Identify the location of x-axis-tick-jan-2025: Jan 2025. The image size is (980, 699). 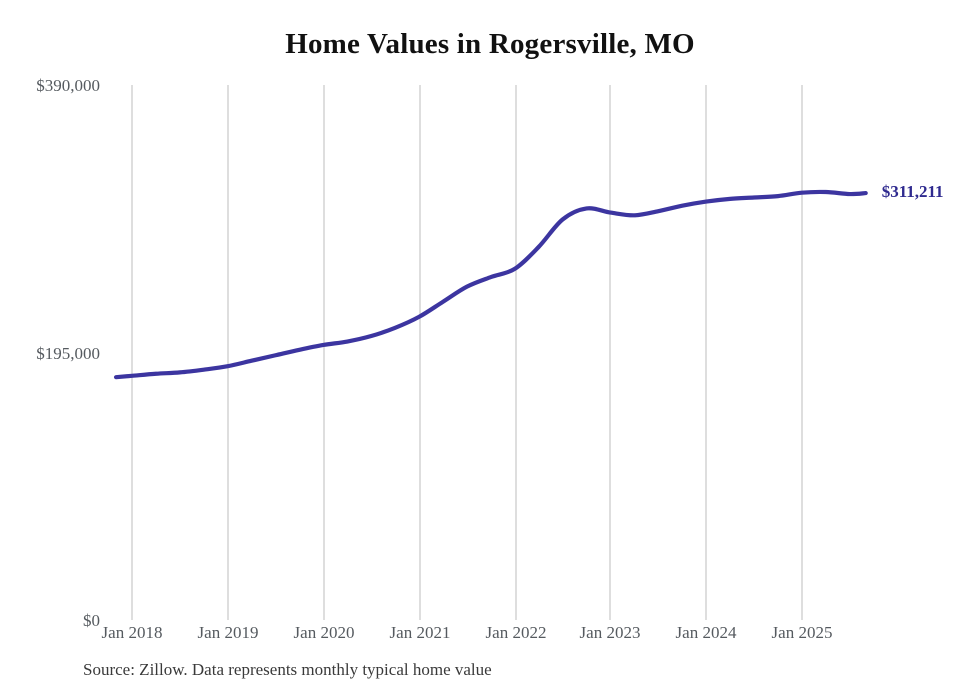
(802, 632).